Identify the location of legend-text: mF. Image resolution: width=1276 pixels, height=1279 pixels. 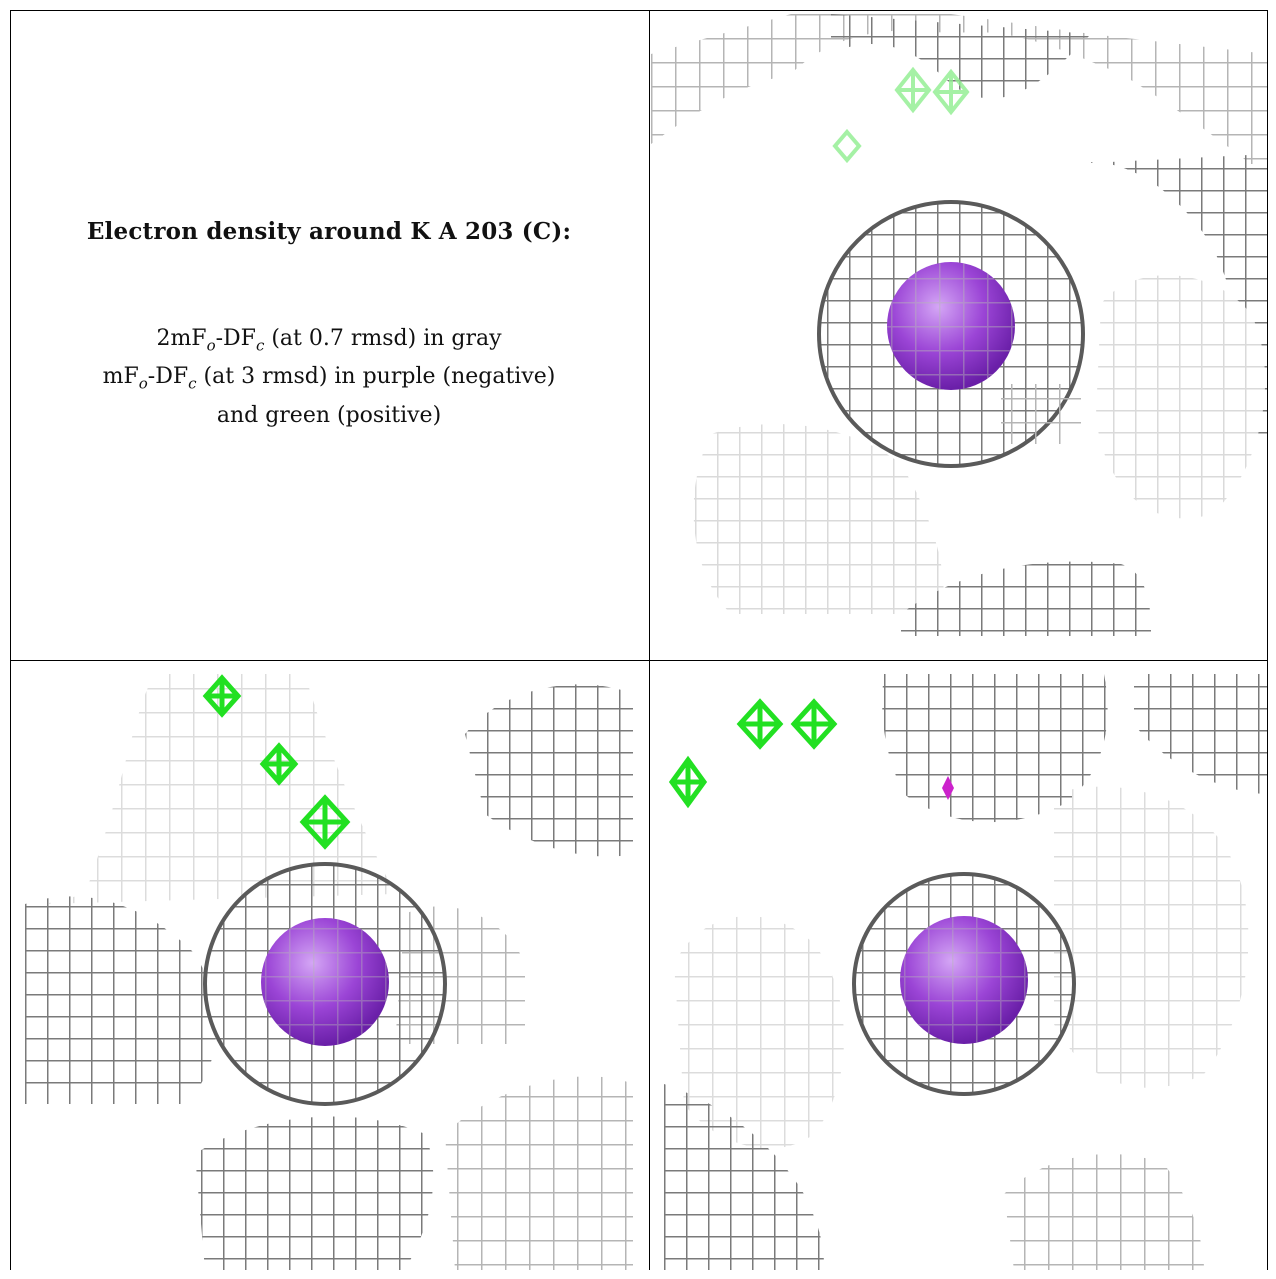
(120, 377).